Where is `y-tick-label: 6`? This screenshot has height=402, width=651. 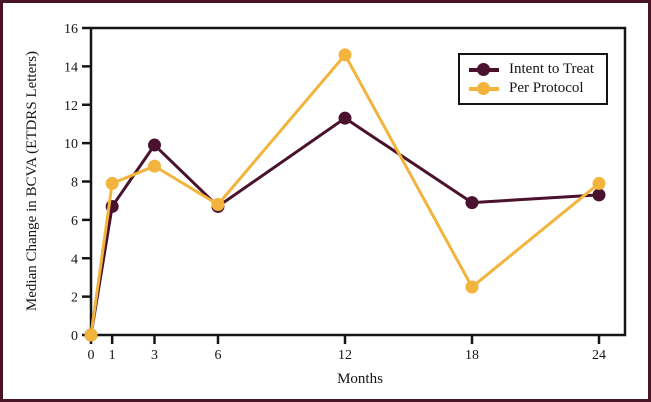
y-tick-label: 6 is located at coordinates (74, 221).